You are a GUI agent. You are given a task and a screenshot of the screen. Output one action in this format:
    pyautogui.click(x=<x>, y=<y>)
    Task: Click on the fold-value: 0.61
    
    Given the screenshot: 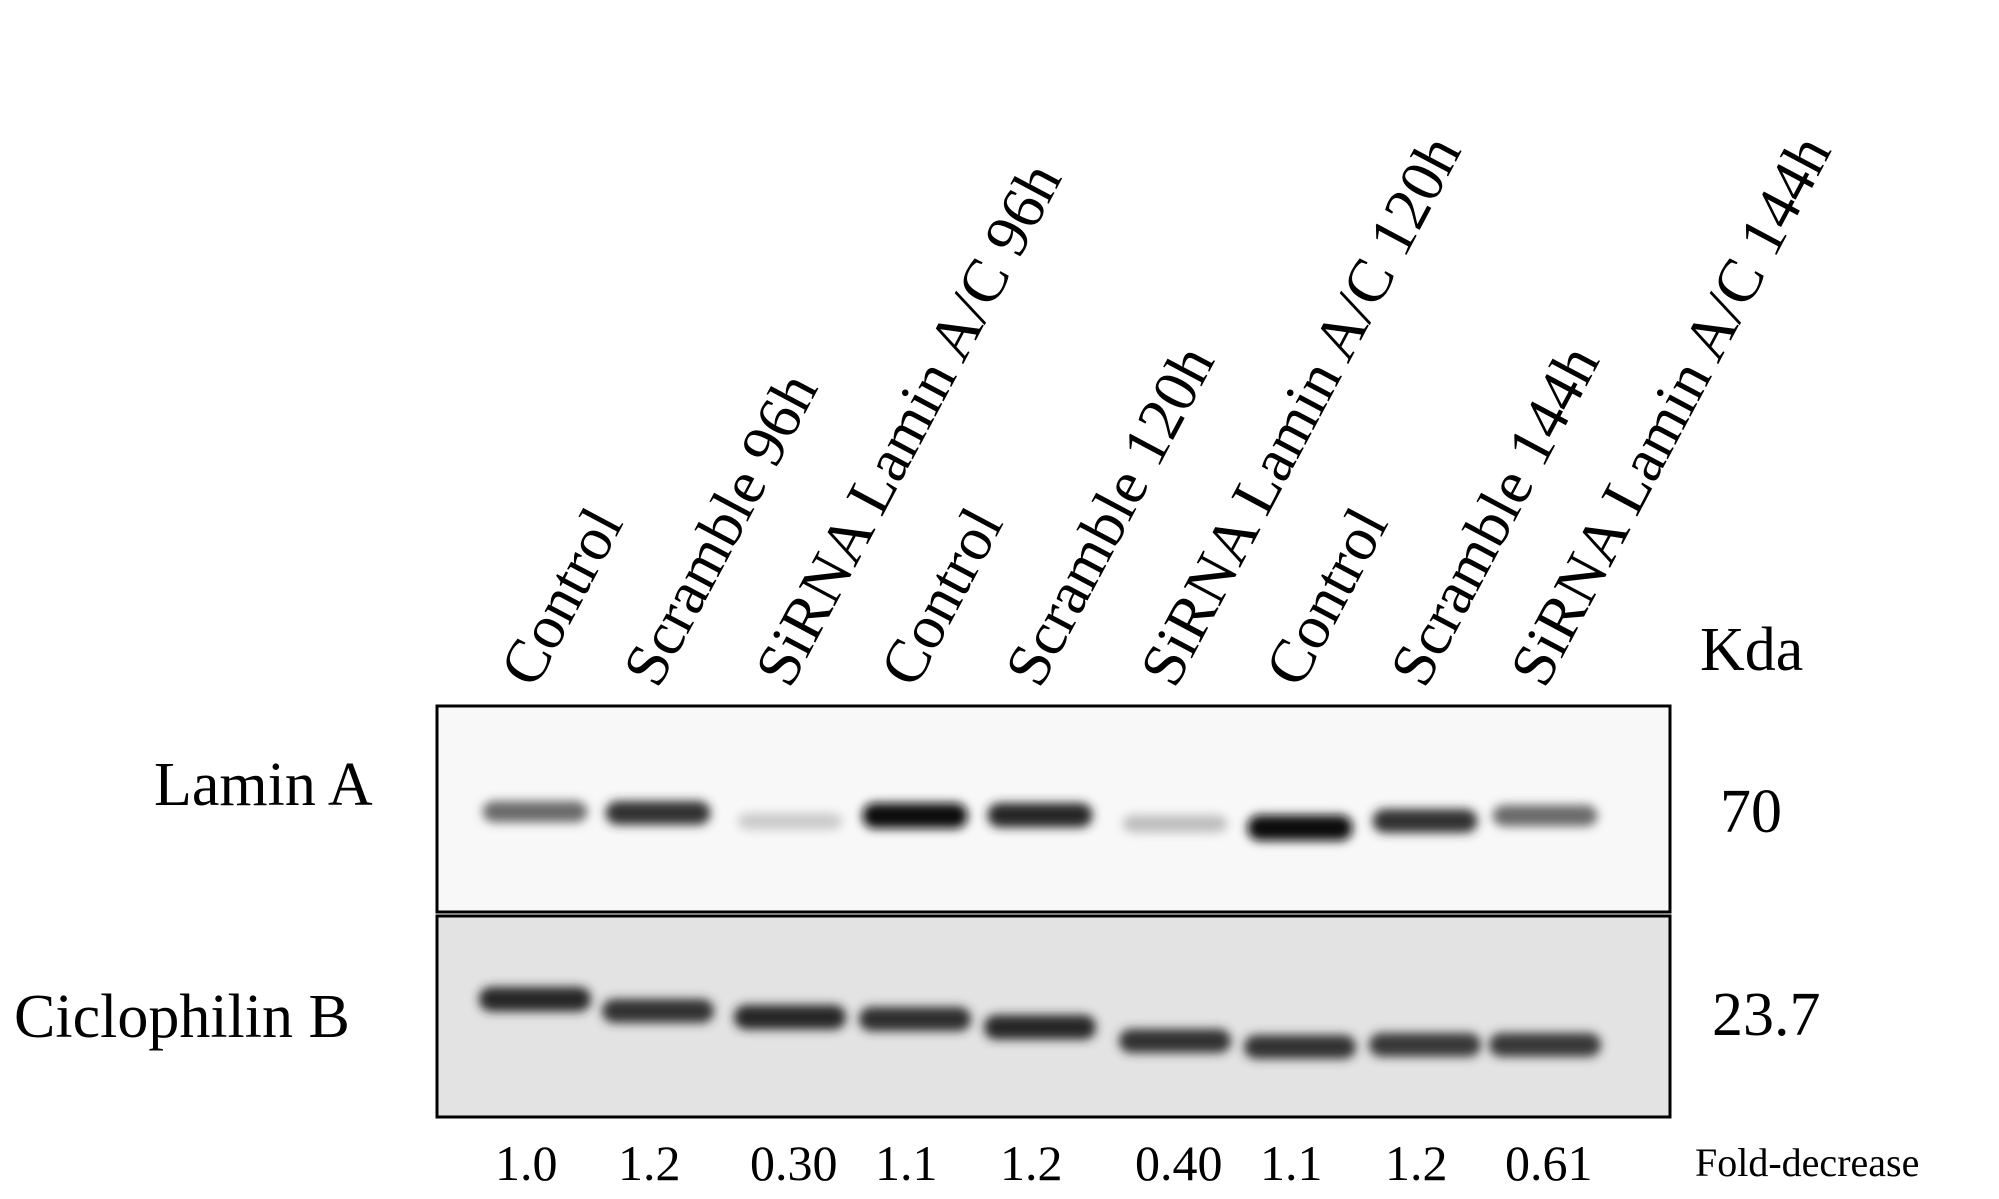 What is the action you would take?
    pyautogui.click(x=1549, y=1163)
    